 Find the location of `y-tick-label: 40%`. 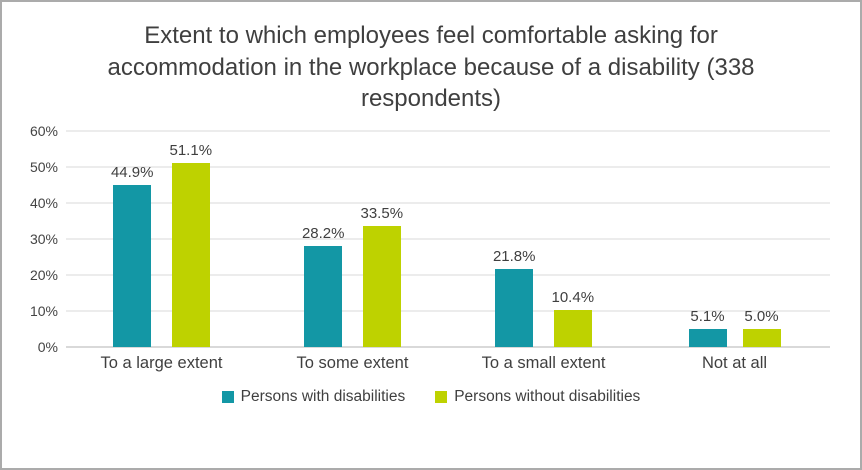

y-tick-label: 40% is located at coordinates (43, 203).